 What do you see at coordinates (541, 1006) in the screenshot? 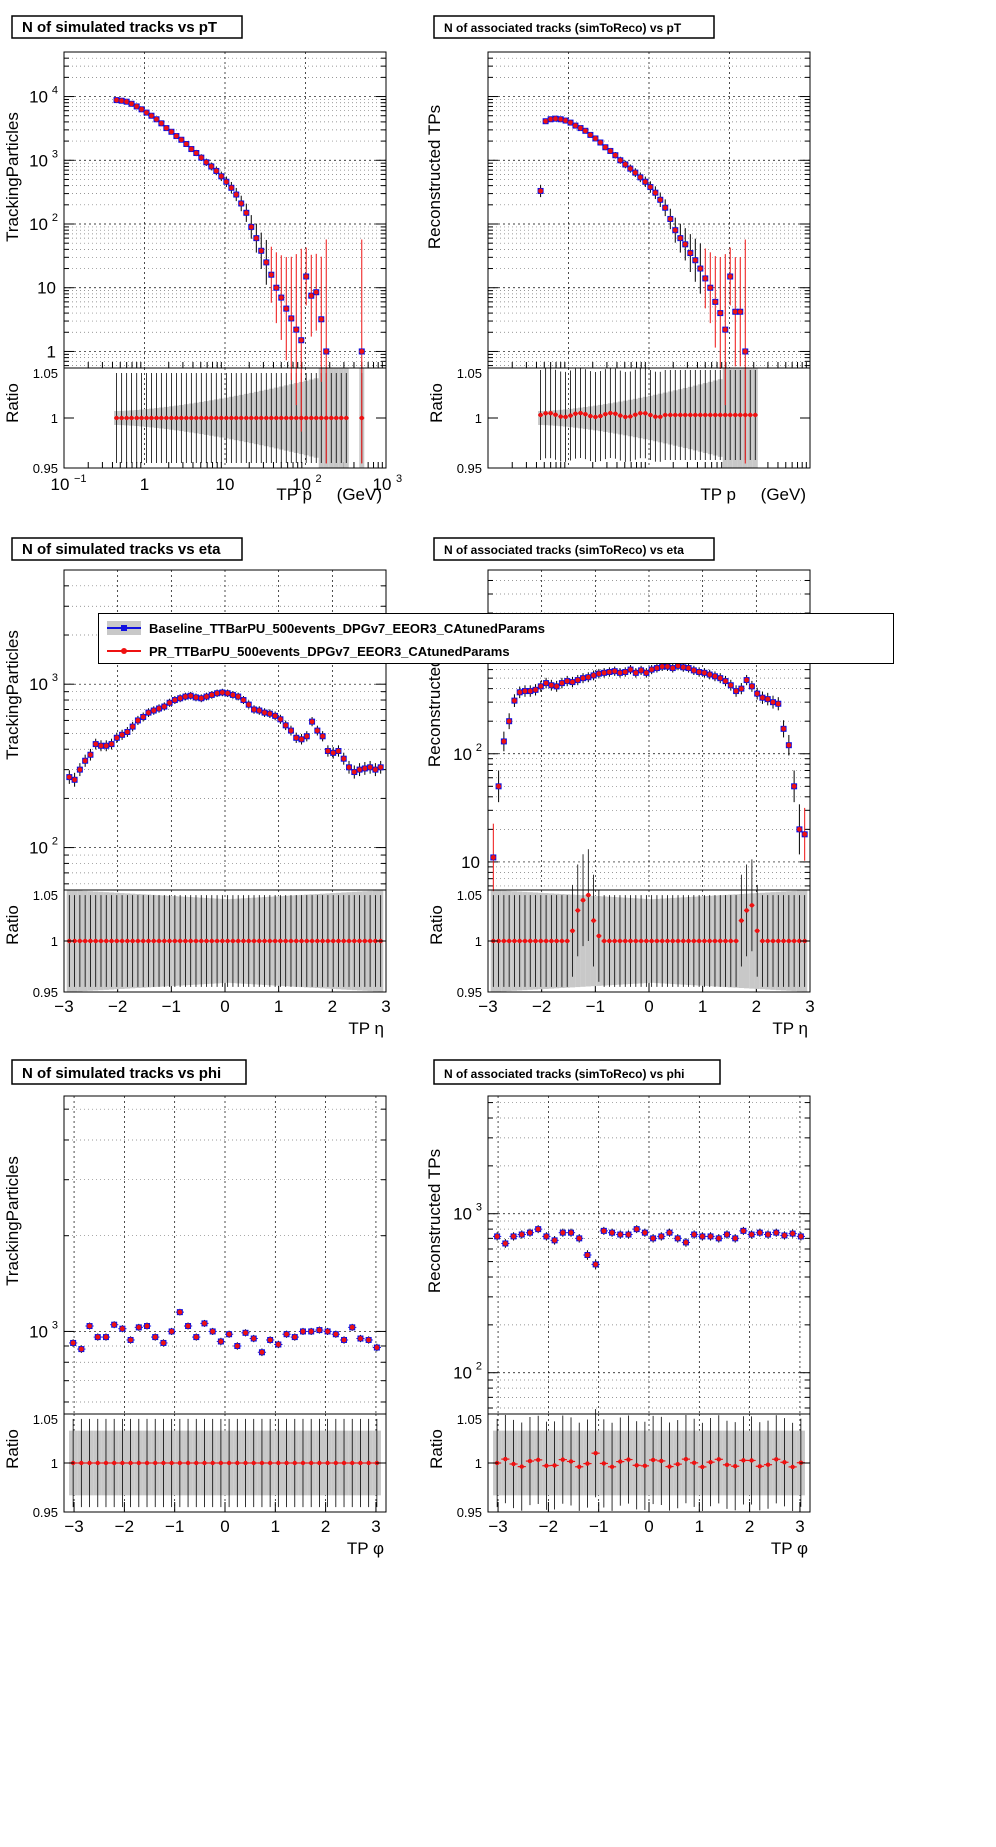
I see `x-tick-label: −2` at bounding box center [541, 1006].